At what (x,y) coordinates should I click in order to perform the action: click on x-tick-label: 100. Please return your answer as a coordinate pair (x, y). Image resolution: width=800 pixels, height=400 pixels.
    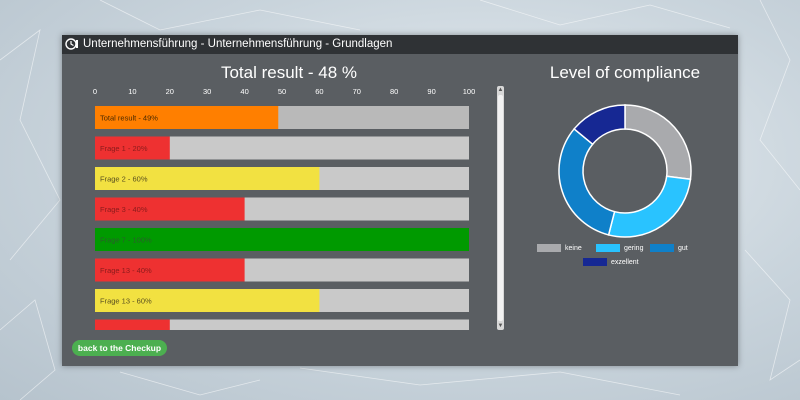
    Looking at the image, I should click on (469, 91).